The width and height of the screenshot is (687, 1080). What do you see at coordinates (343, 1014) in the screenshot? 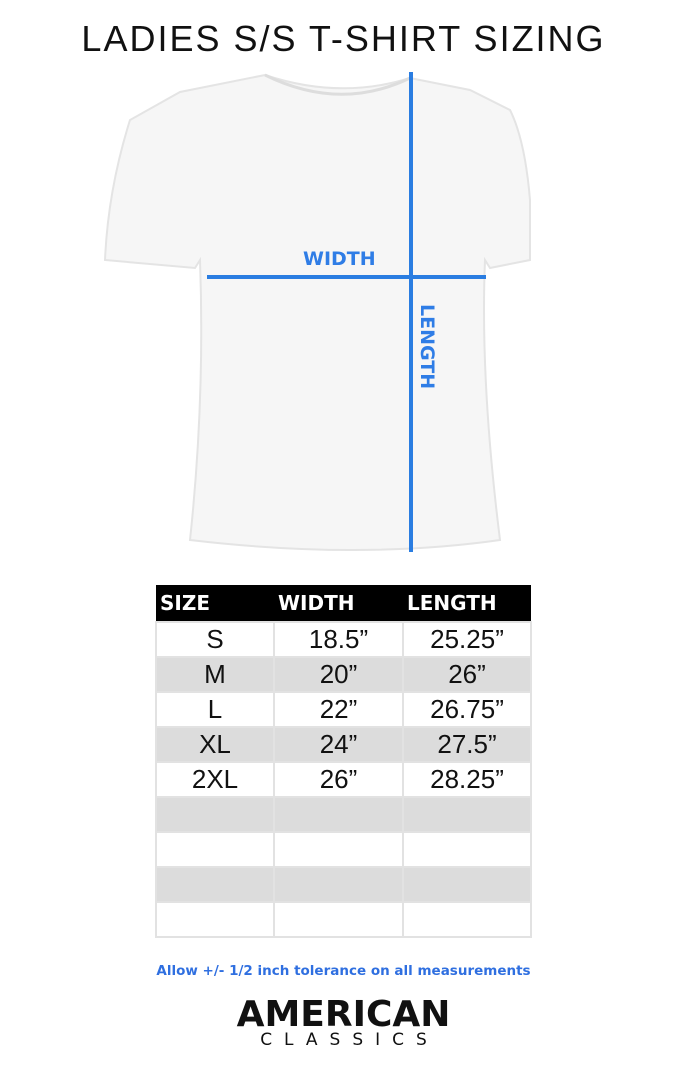
I see `brand-logo-line1: AMERICAN` at bounding box center [343, 1014].